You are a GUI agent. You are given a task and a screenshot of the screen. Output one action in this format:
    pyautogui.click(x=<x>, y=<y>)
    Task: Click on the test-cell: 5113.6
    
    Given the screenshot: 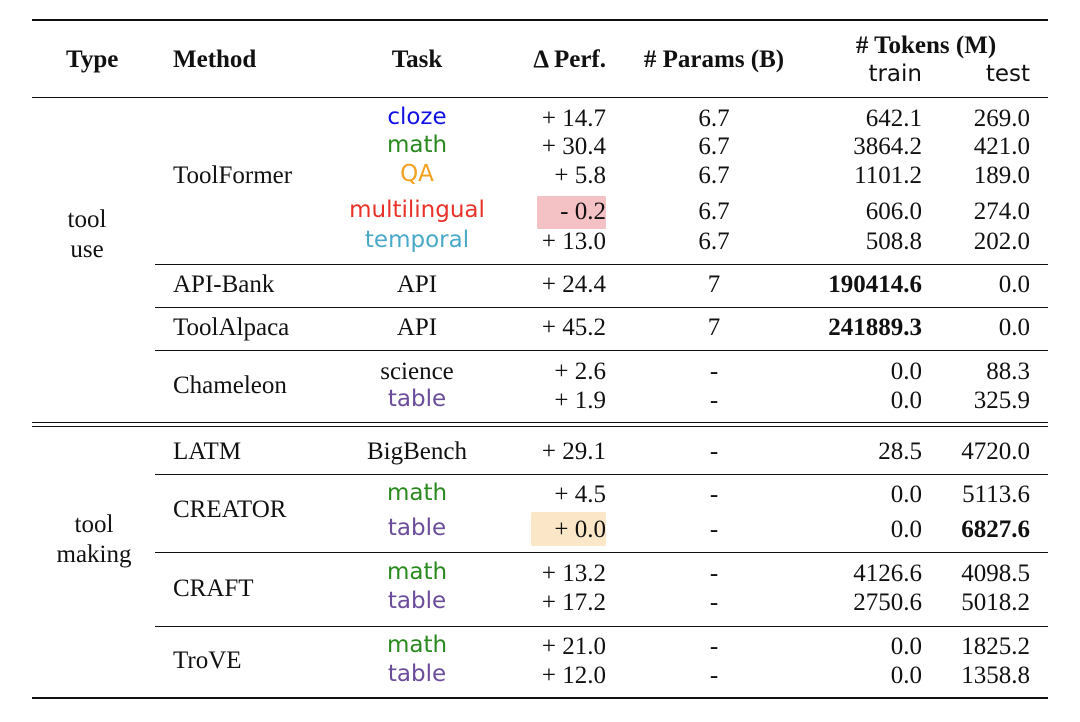 What is the action you would take?
    pyautogui.click(x=996, y=494)
    